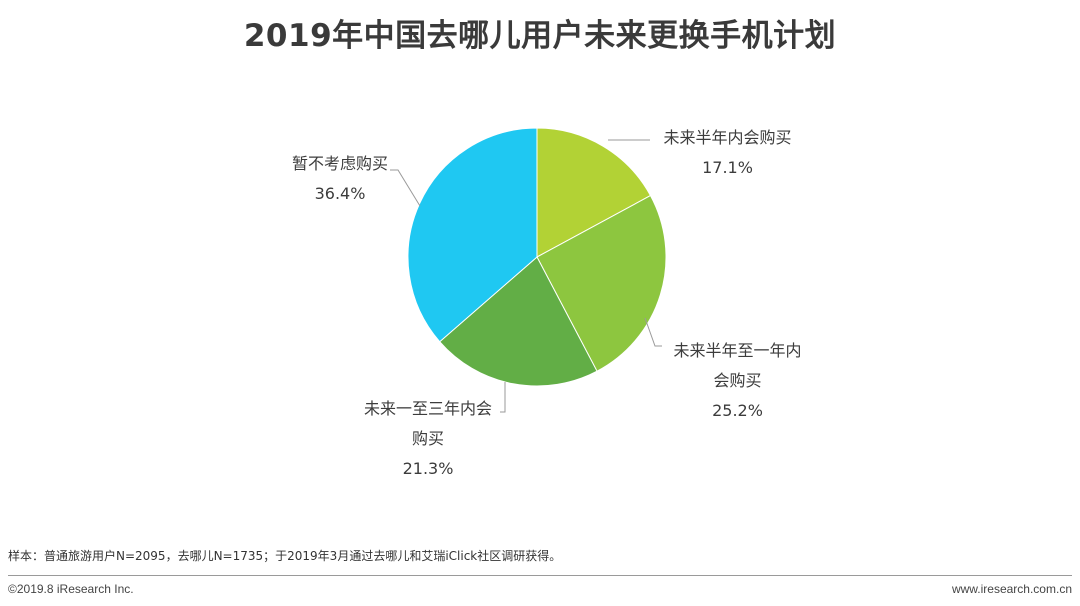 This screenshot has height=606, width=1080. What do you see at coordinates (540, 36) in the screenshot?
I see `chart-title: 2019年中国去哪儿用户未来更换手机计划` at bounding box center [540, 36].